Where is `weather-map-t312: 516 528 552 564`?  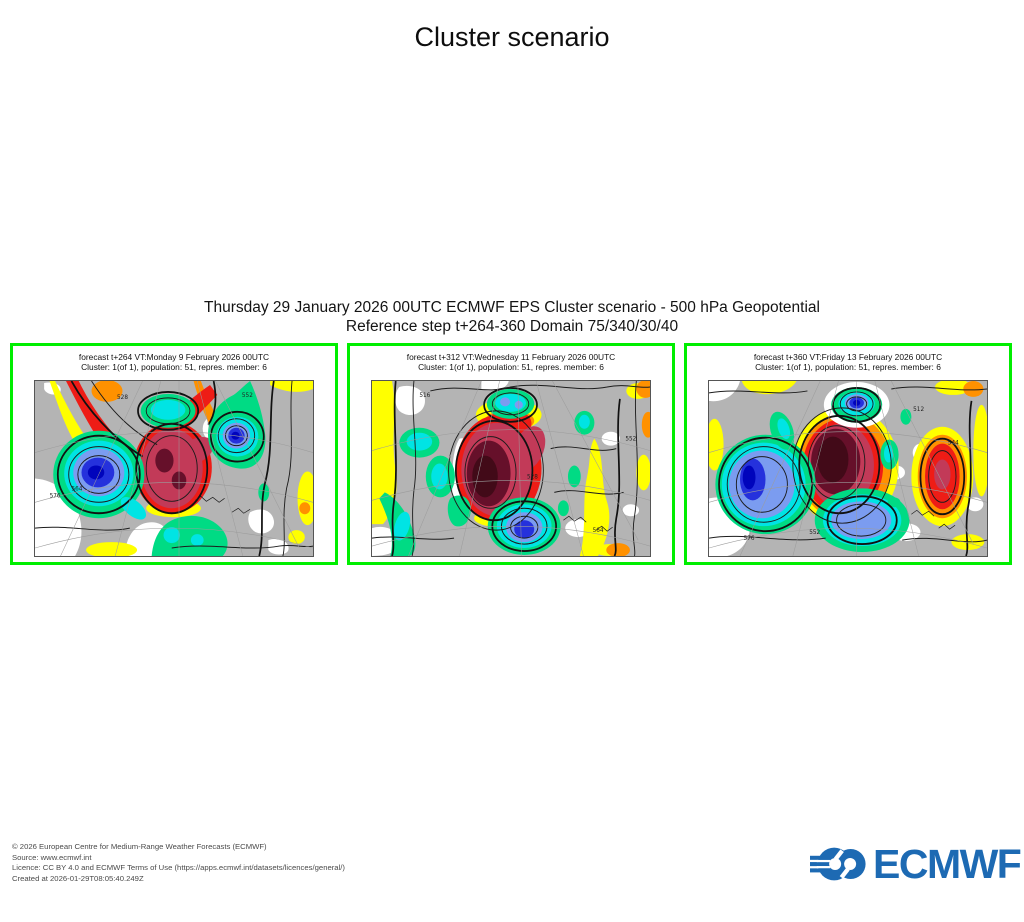
weather-map-t312: 516 528 552 564 is located at coordinates (511, 468).